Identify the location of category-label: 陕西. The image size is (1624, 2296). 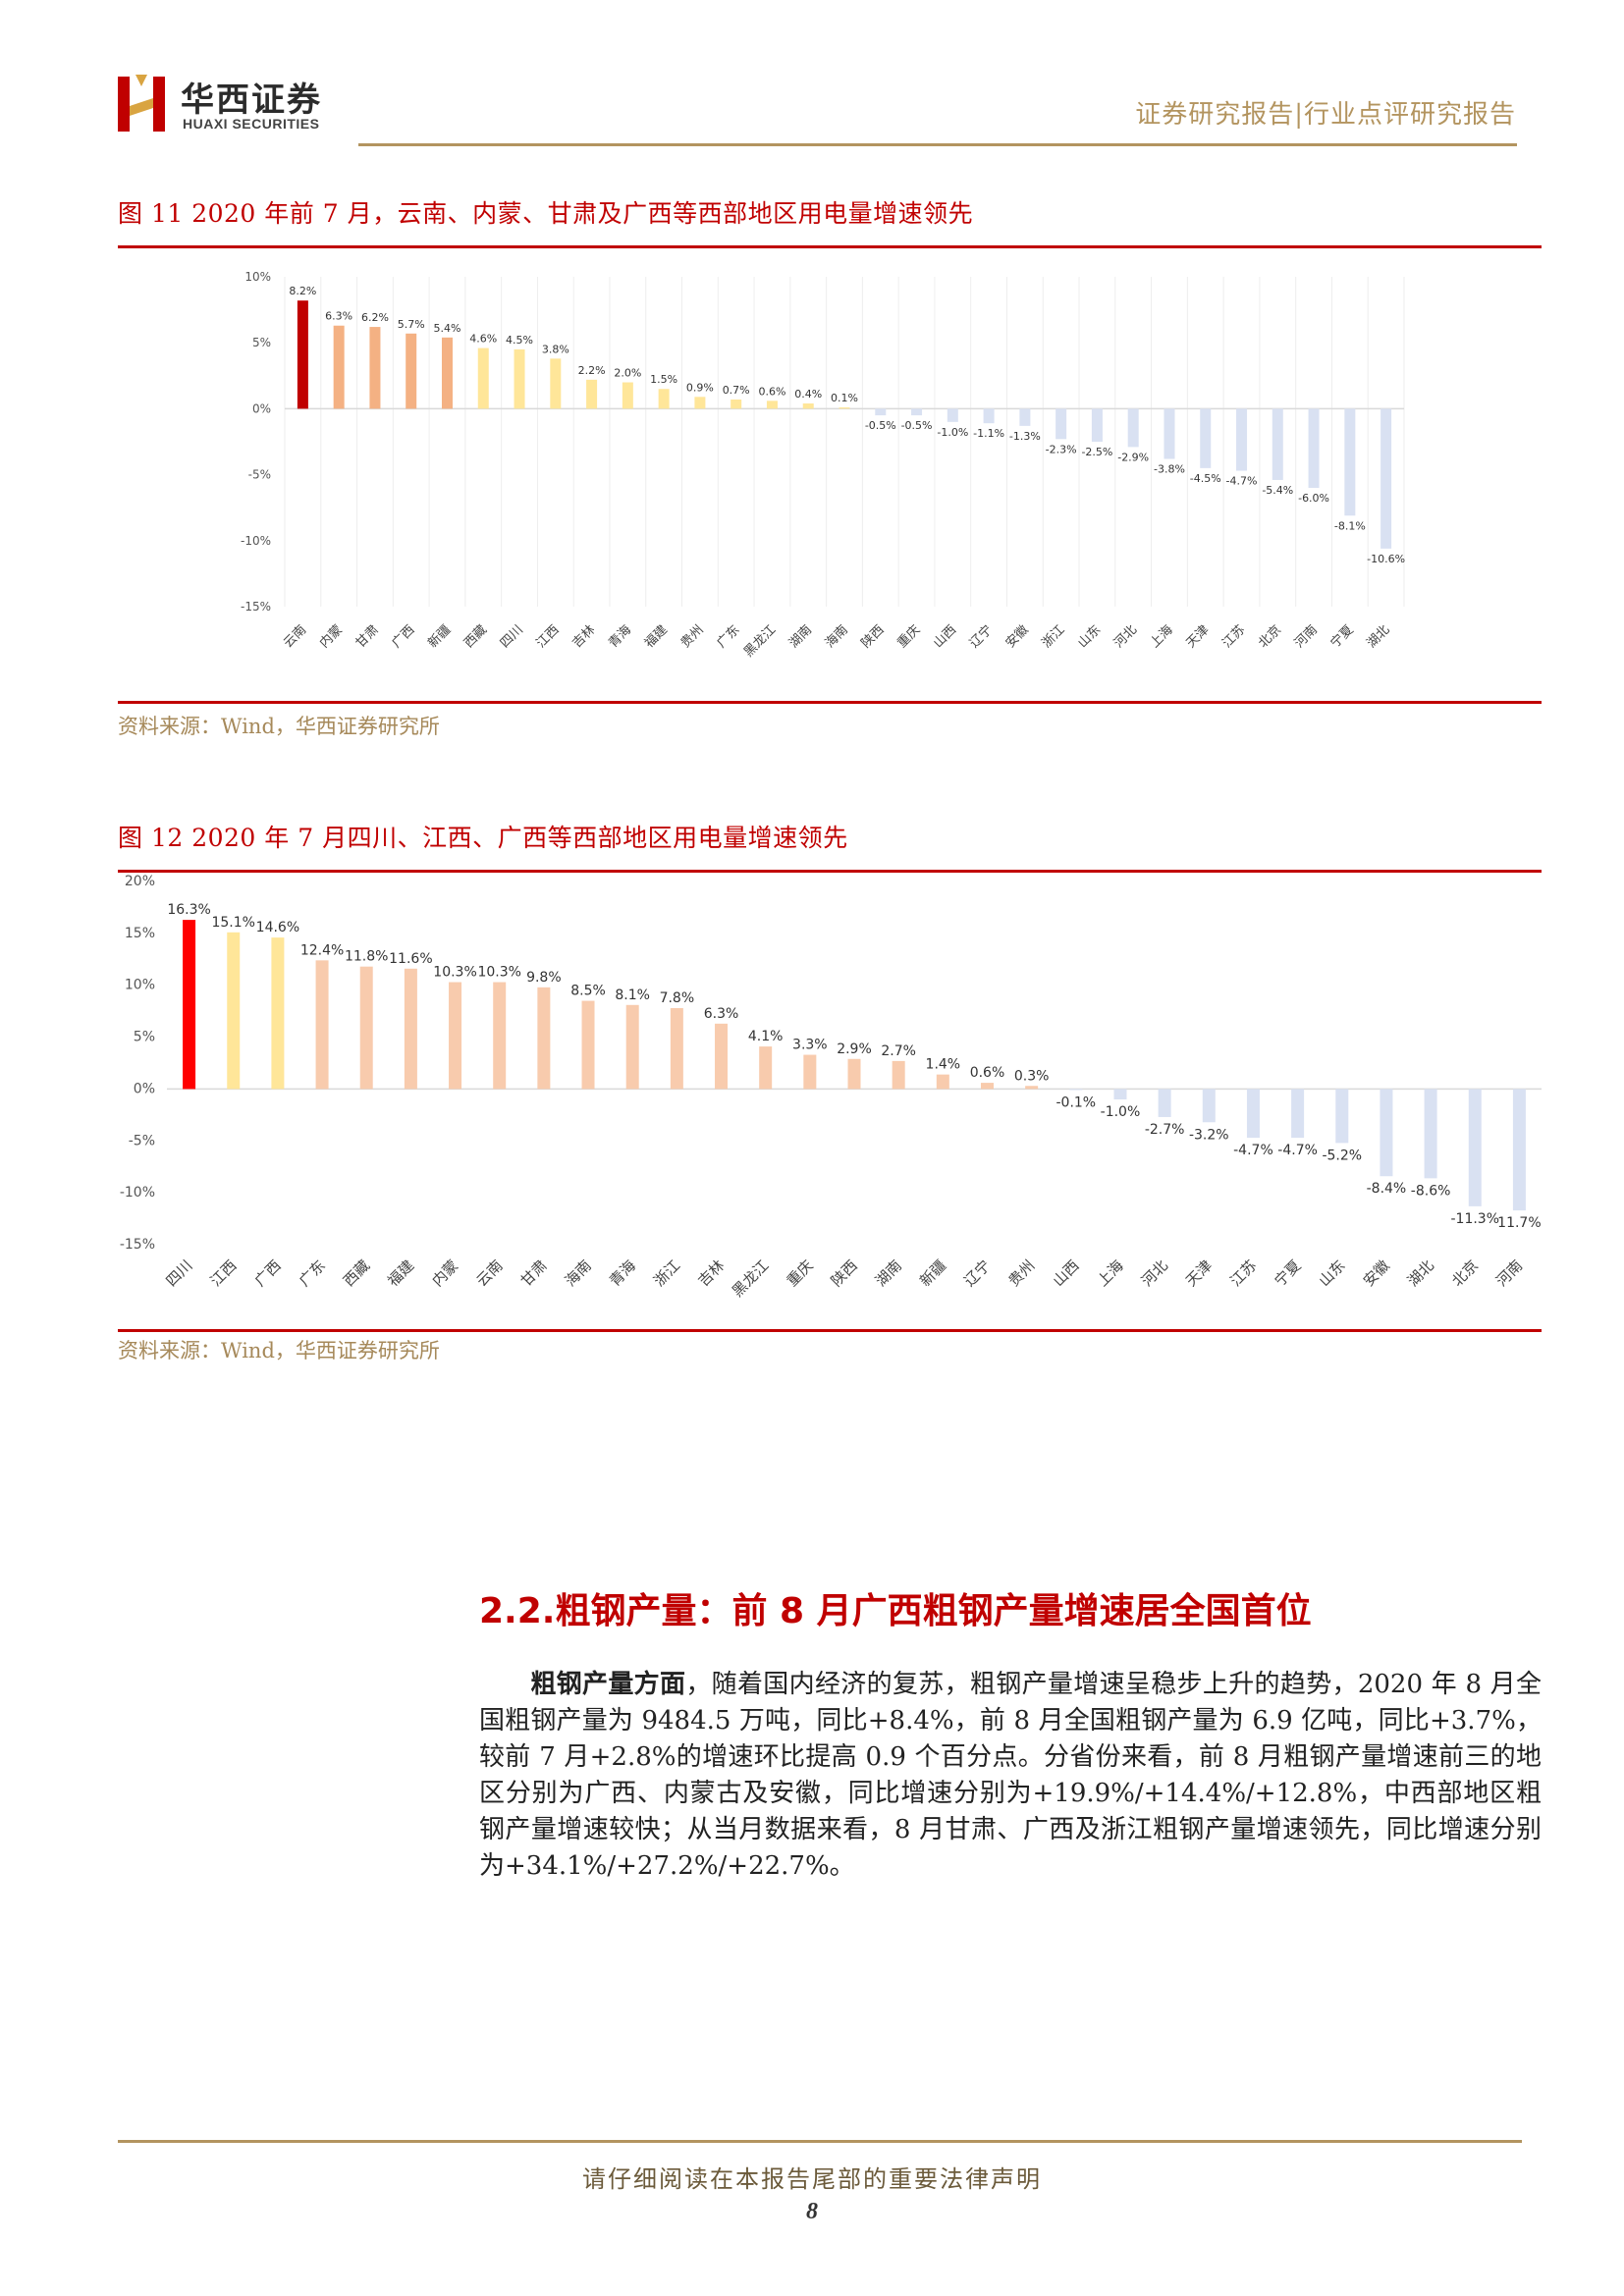
(844, 1273).